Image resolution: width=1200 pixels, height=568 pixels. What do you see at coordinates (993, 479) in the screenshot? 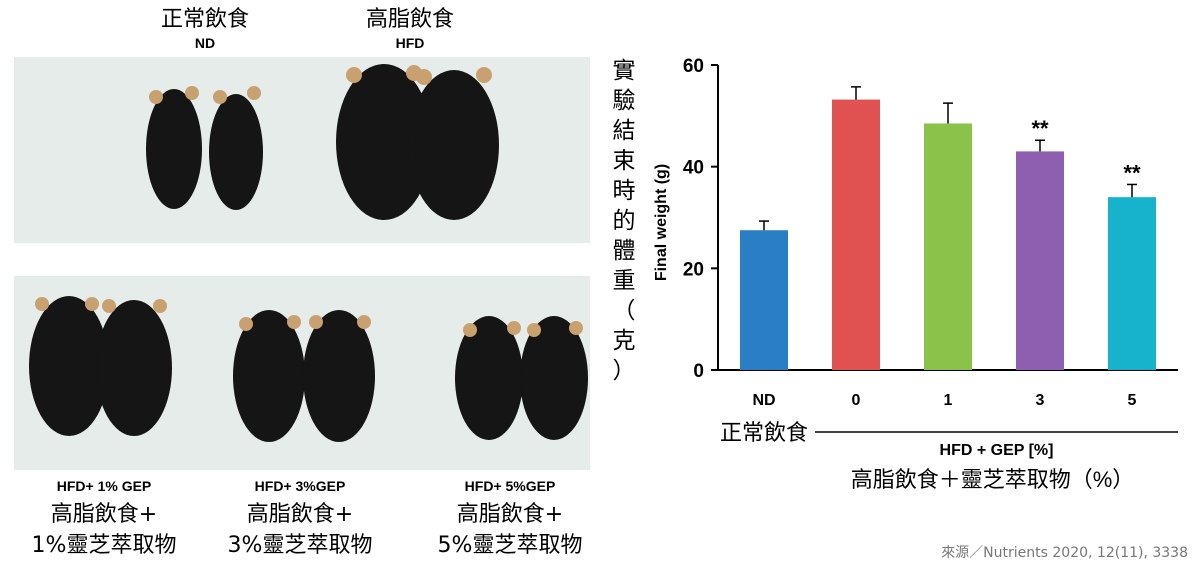
I see `group-label-zh: 高脂飲食＋靈芝萃取物（%）` at bounding box center [993, 479].